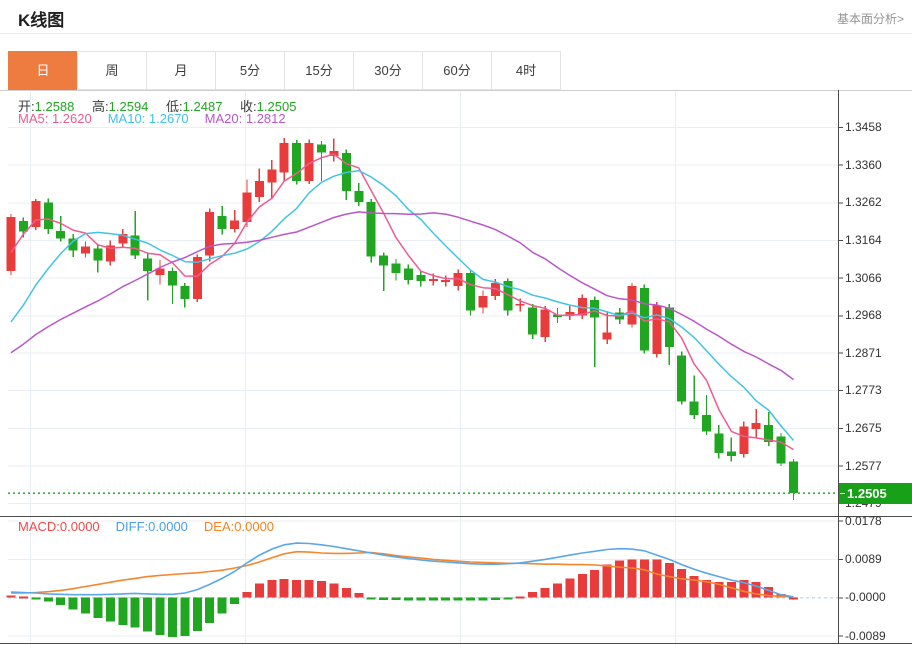 The height and width of the screenshot is (645, 912). What do you see at coordinates (456, 33) in the screenshot?
I see `title-divider` at bounding box center [456, 33].